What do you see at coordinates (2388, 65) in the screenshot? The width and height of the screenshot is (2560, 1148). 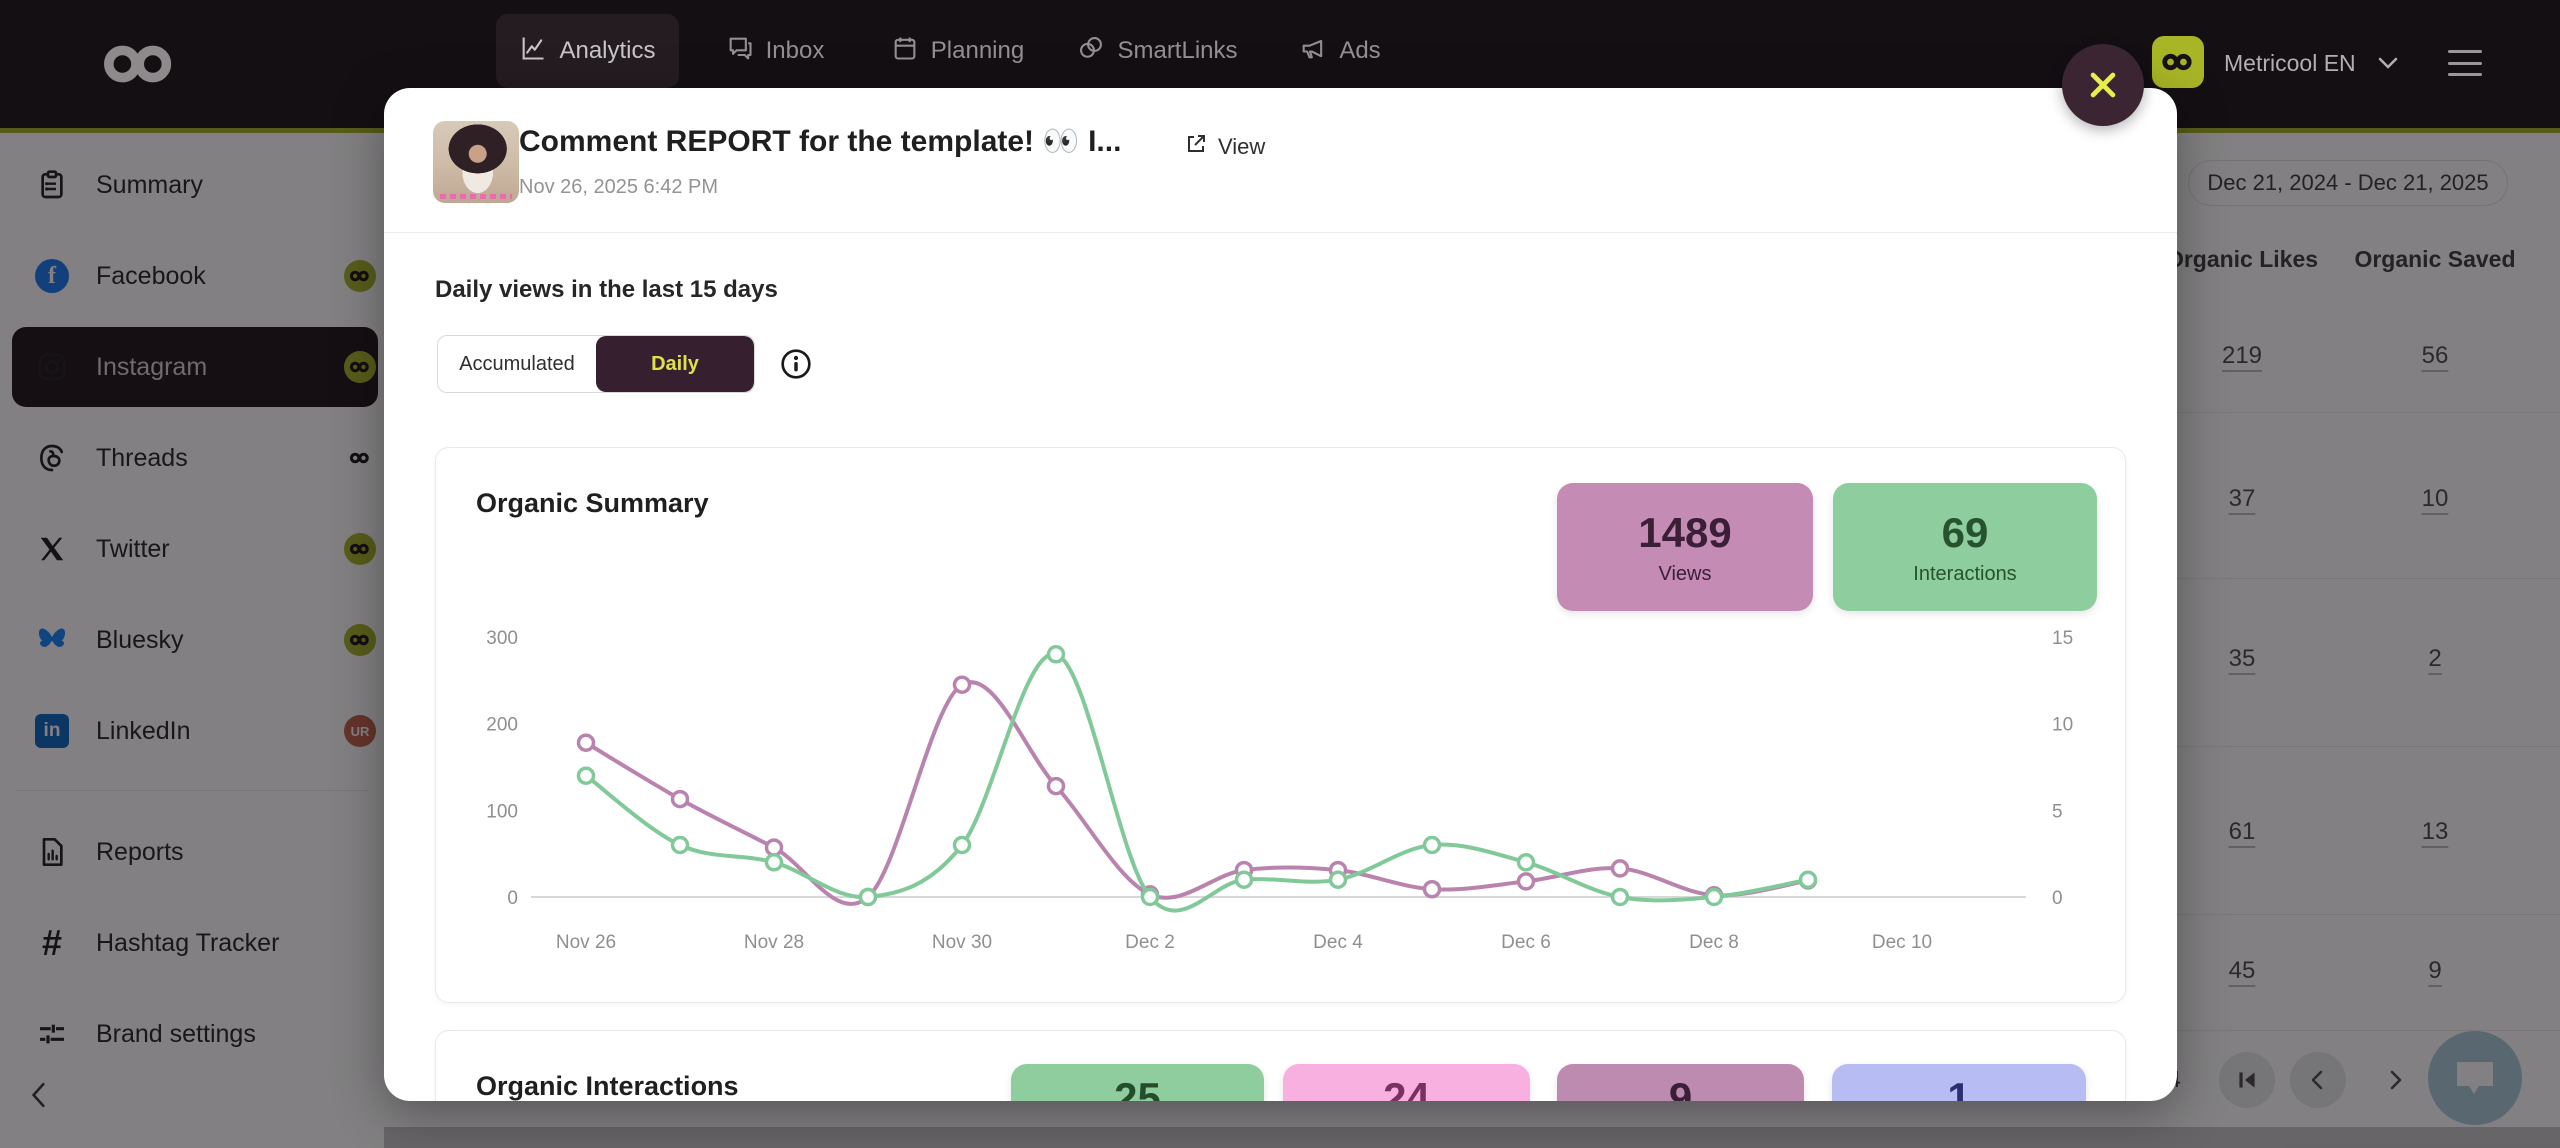 I see `chevron-down-icon` at bounding box center [2388, 65].